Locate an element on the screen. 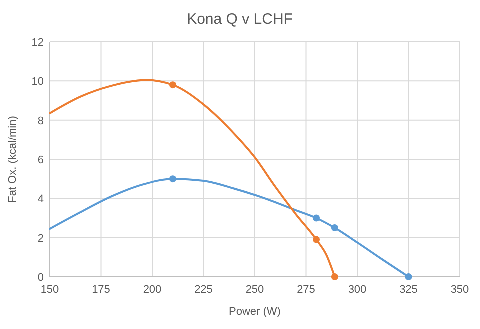 The height and width of the screenshot is (329, 480). x-tick-label: 175 is located at coordinates (101, 290).